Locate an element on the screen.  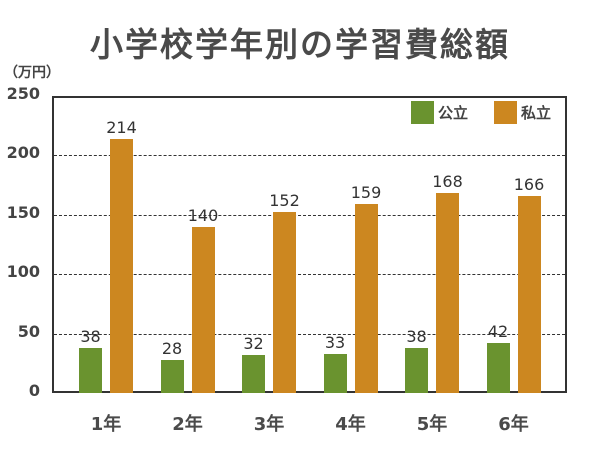
value-label-private: 168 is located at coordinates (447, 182).